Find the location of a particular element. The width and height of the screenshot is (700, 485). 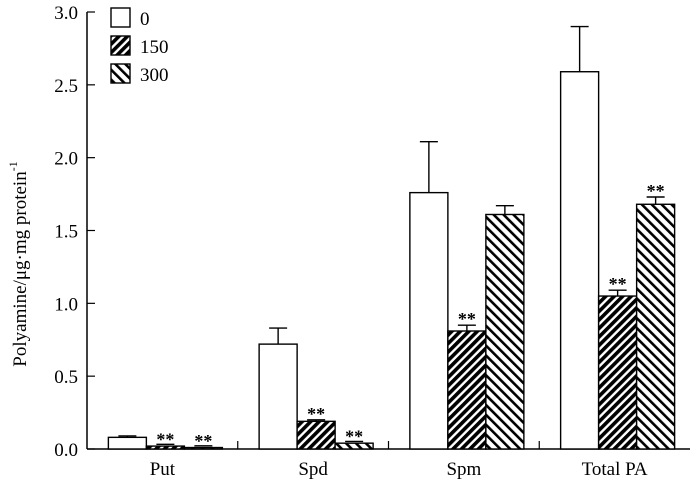

bar-0-total-pa is located at coordinates (579, 260).